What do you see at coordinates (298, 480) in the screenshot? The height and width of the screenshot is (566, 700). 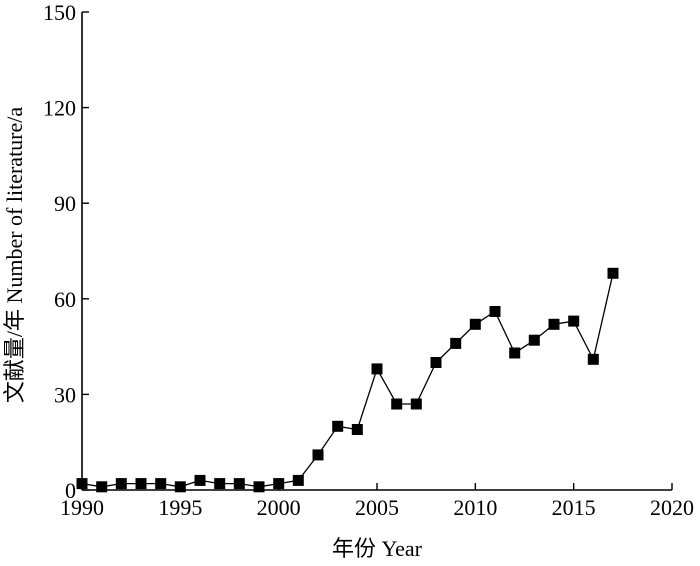 I see `data-point-2001` at bounding box center [298, 480].